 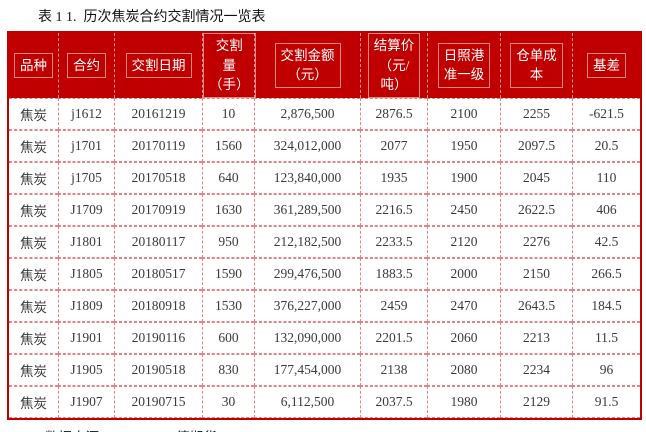 What do you see at coordinates (228, 241) in the screenshot?
I see `cell-delivery-volume: 950` at bounding box center [228, 241].